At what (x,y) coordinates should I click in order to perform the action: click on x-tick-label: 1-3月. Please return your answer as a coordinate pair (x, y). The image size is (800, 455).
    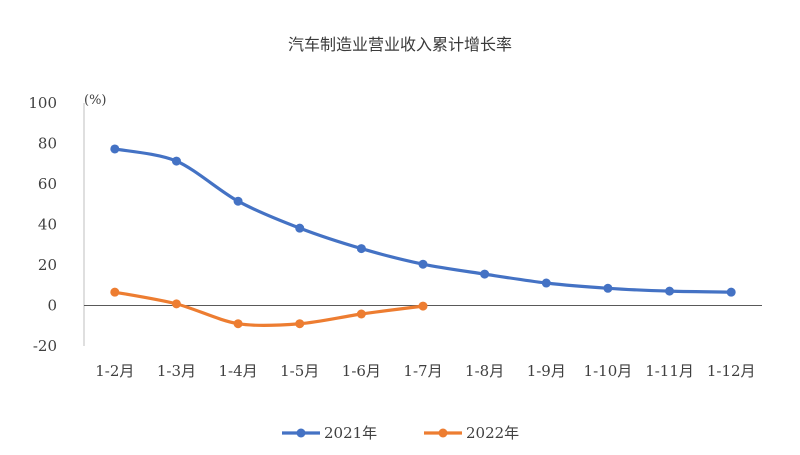
    Looking at the image, I should click on (176, 371).